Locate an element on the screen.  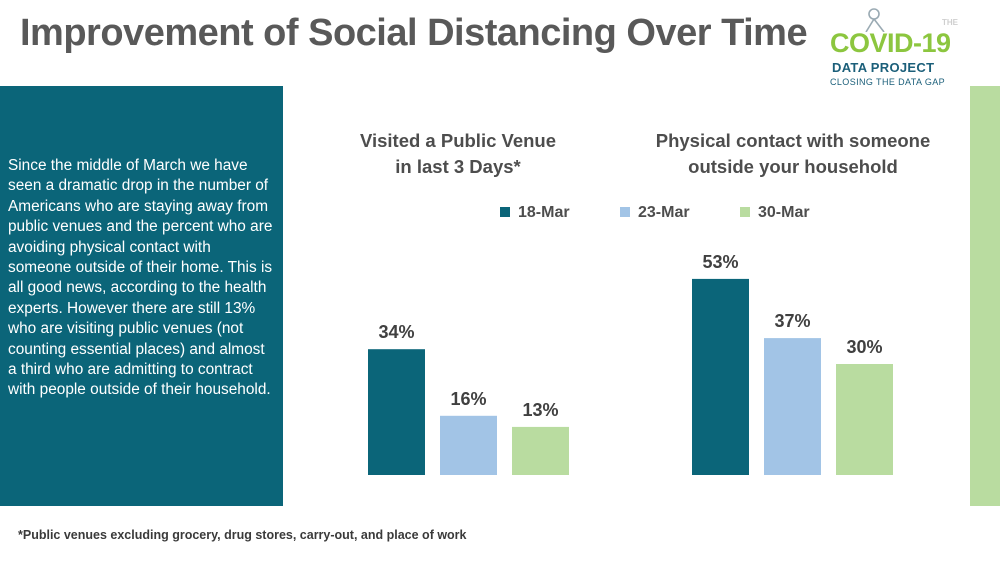
legend-item-18-mar: 18-Mar is located at coordinates (535, 213).